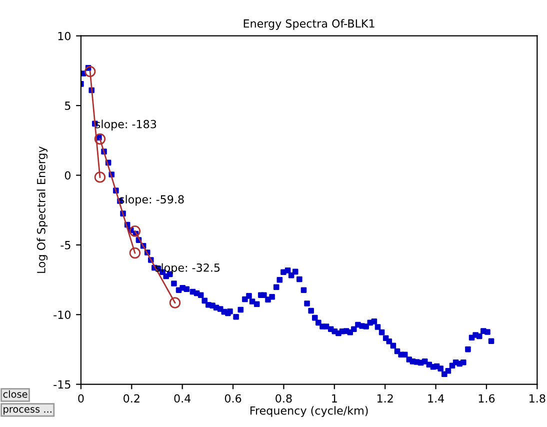 The width and height of the screenshot is (547, 427). What do you see at coordinates (233, 398) in the screenshot?
I see `x-tick-label: 0.6` at bounding box center [233, 398].